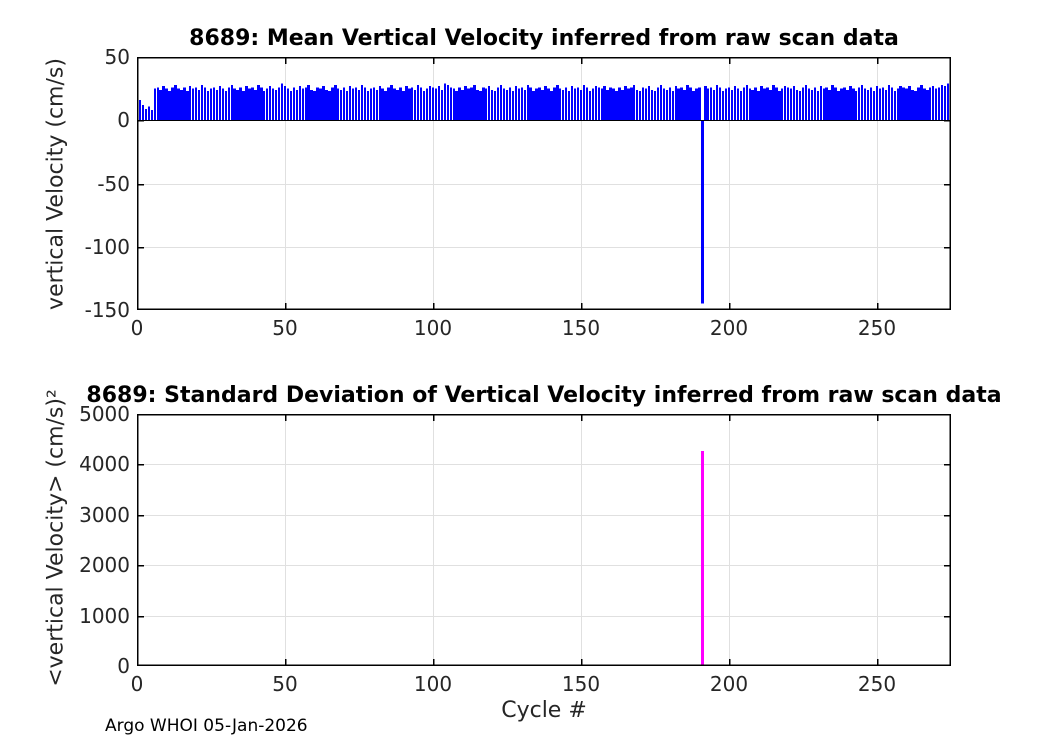 The height and width of the screenshot is (750, 1050). What do you see at coordinates (104, 565) in the screenshot?
I see `y-tick-label: 2000` at bounding box center [104, 565].